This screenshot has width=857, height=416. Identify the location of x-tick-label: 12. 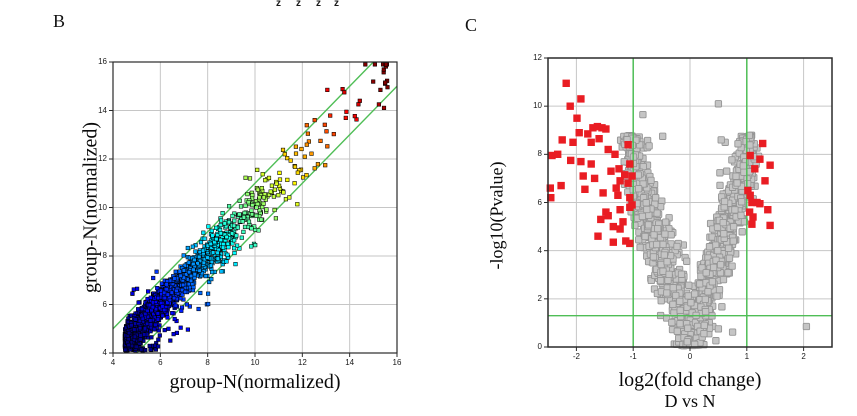
(302, 362).